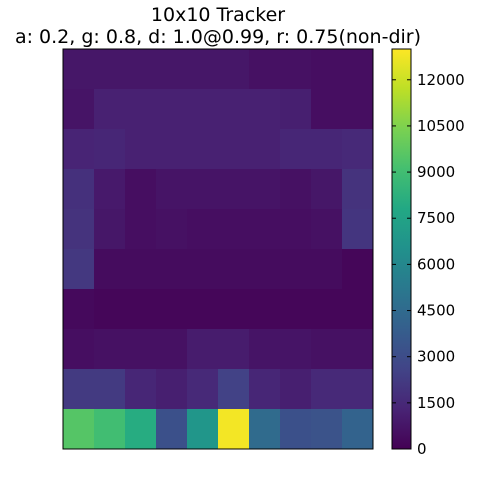 The height and width of the screenshot is (500, 500). What do you see at coordinates (327, 309) in the screenshot?
I see `heatmap-cell-r6-c8` at bounding box center [327, 309].